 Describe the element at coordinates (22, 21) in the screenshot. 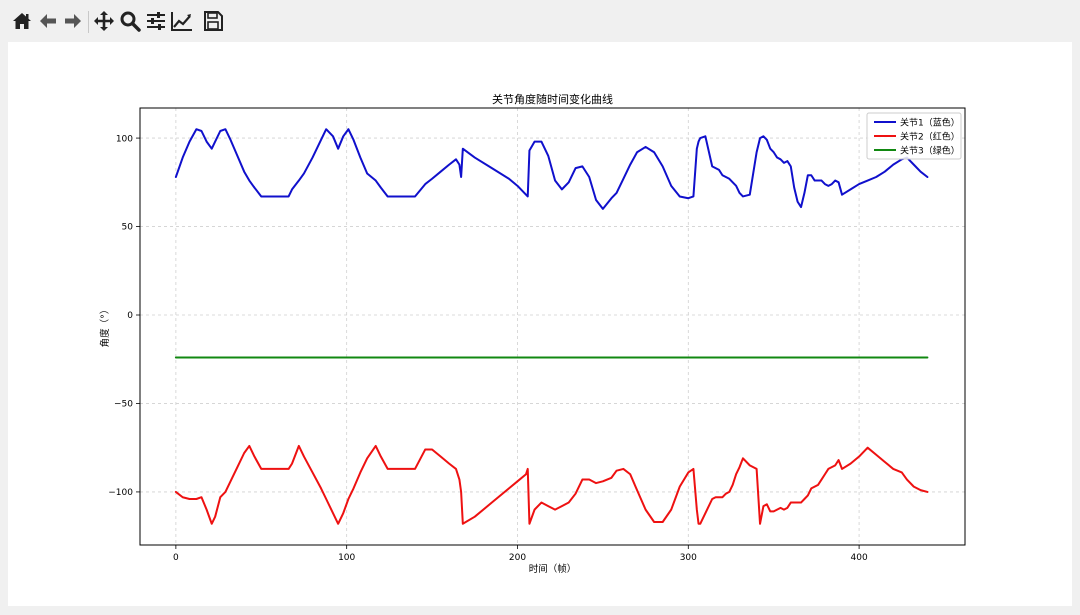

I see `home-icon` at that location.